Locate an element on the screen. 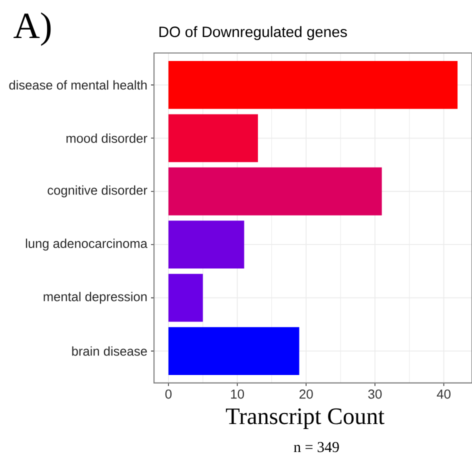  chart-title: DO of Downregulated genes is located at coordinates (253, 33).